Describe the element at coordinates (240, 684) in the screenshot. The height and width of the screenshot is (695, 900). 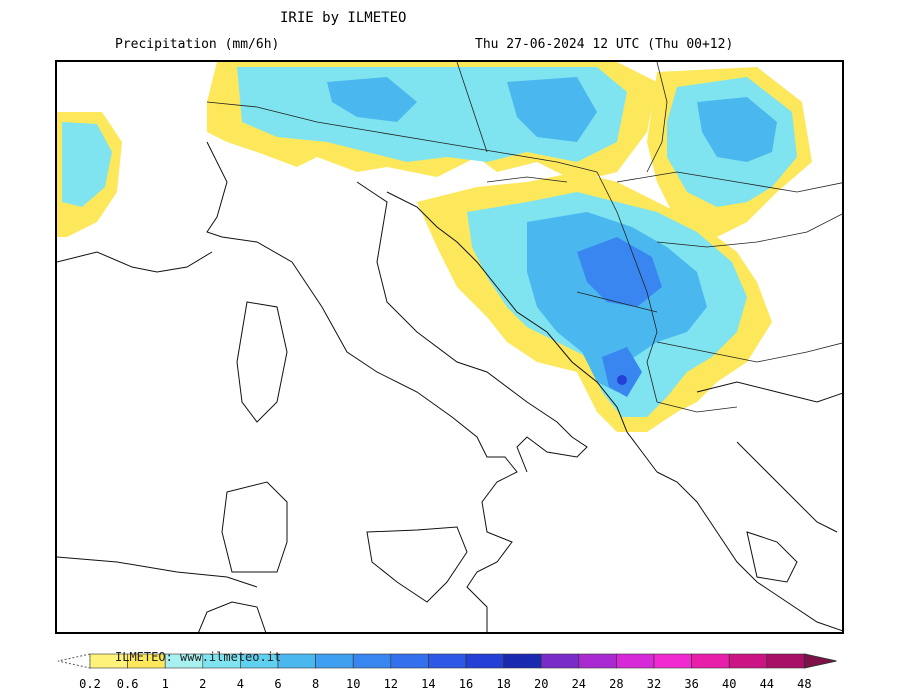
I see `legend-tick-label: 4` at that location.